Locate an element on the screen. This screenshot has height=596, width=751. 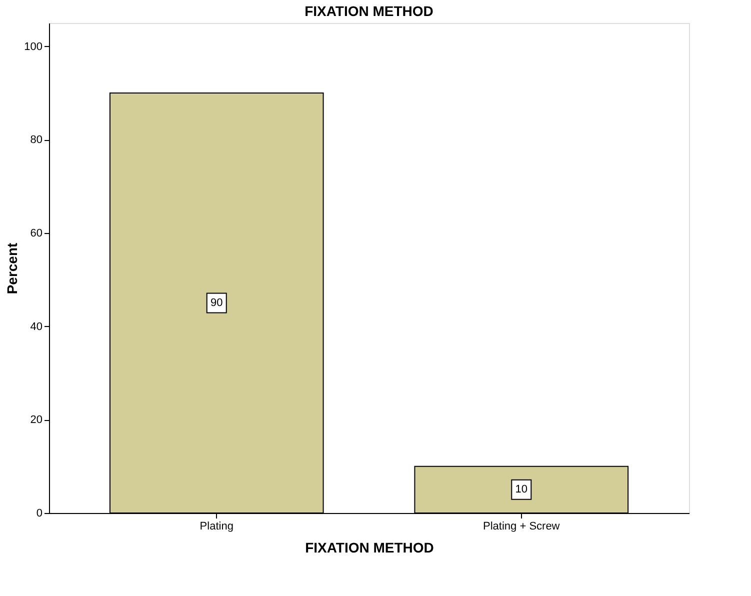
y-tick-label: 0 is located at coordinates (39, 514).